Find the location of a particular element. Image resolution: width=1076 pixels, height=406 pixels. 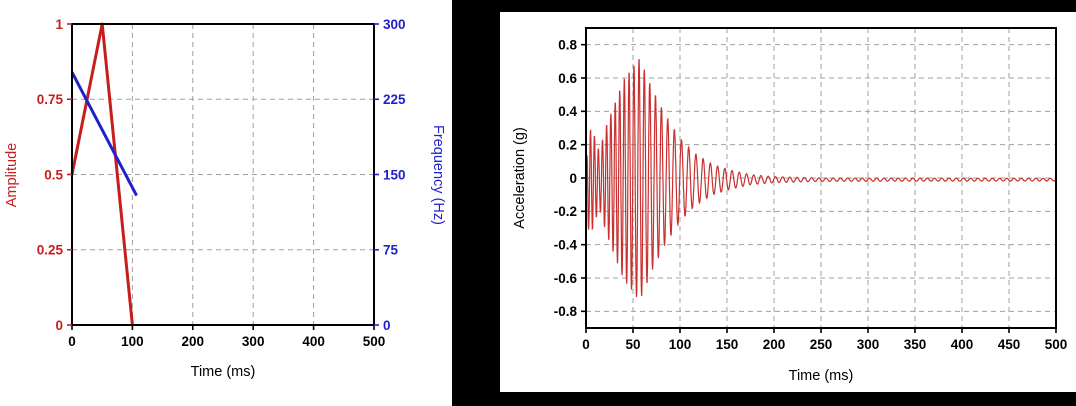

tick-label: 75 is located at coordinates (391, 250).